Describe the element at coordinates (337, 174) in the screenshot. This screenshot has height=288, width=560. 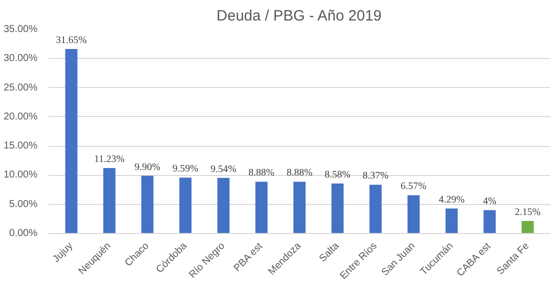
I see `data-label: 8.58%` at that location.